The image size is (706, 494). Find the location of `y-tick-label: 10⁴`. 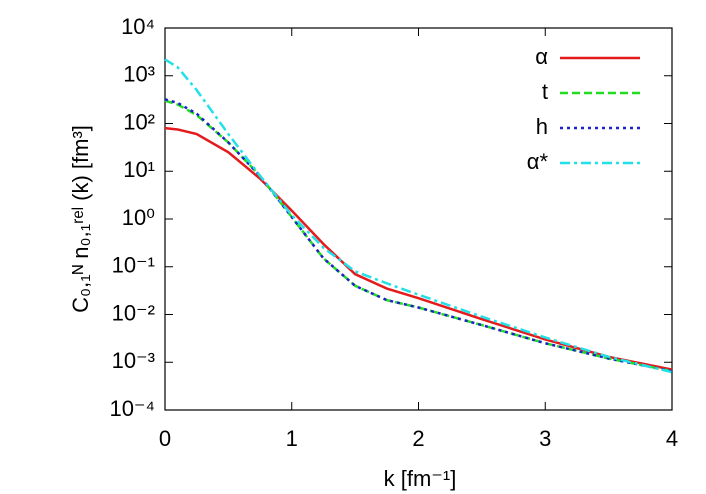

y-tick-label: 10⁴ is located at coordinates (138, 26).